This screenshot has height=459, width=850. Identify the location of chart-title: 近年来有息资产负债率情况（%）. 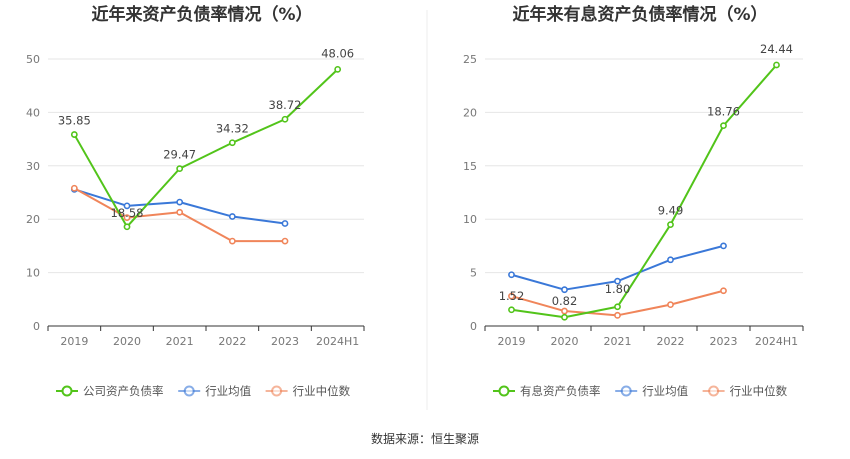
(639, 14).